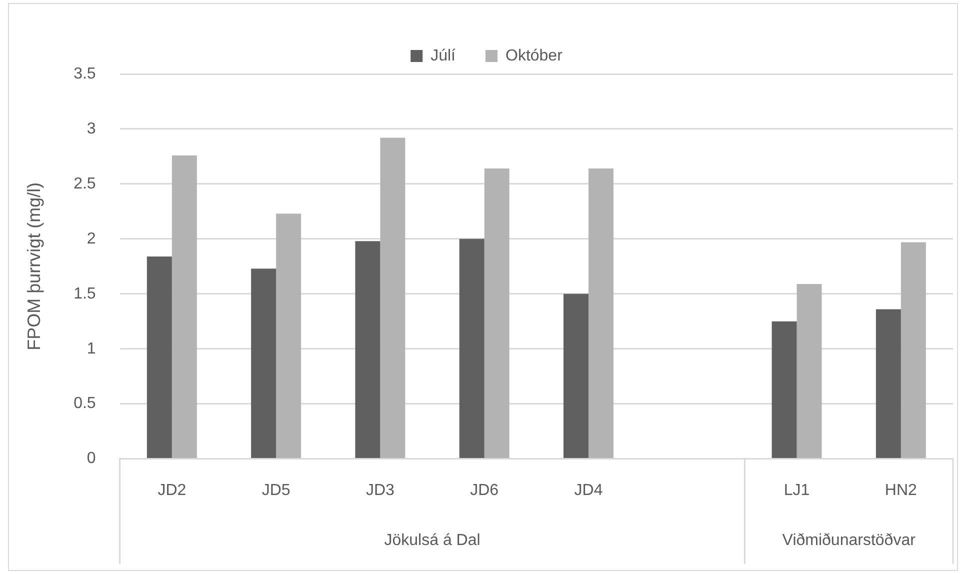 Image resolution: width=967 pixels, height=574 pixels. I want to click on y-tick-label: 3.5, so click(85, 73).